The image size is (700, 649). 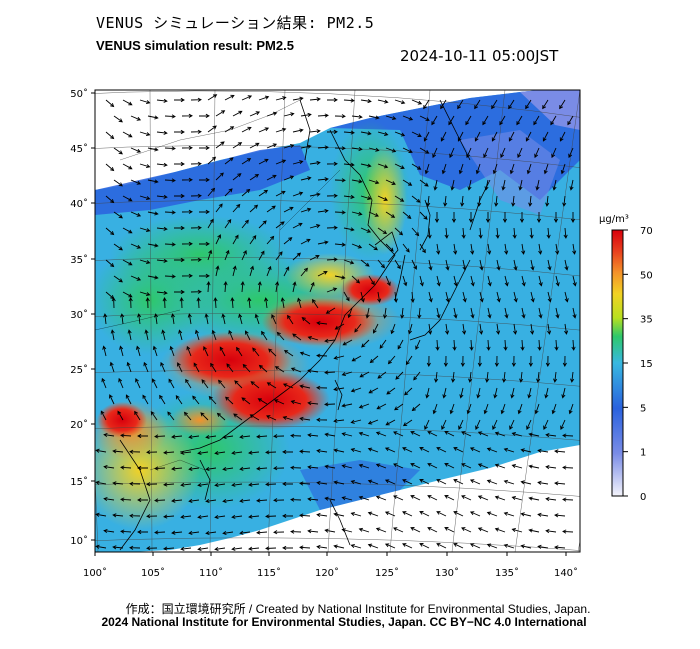 What do you see at coordinates (447, 573) in the screenshot?
I see `lon-label: 130˚` at bounding box center [447, 573].